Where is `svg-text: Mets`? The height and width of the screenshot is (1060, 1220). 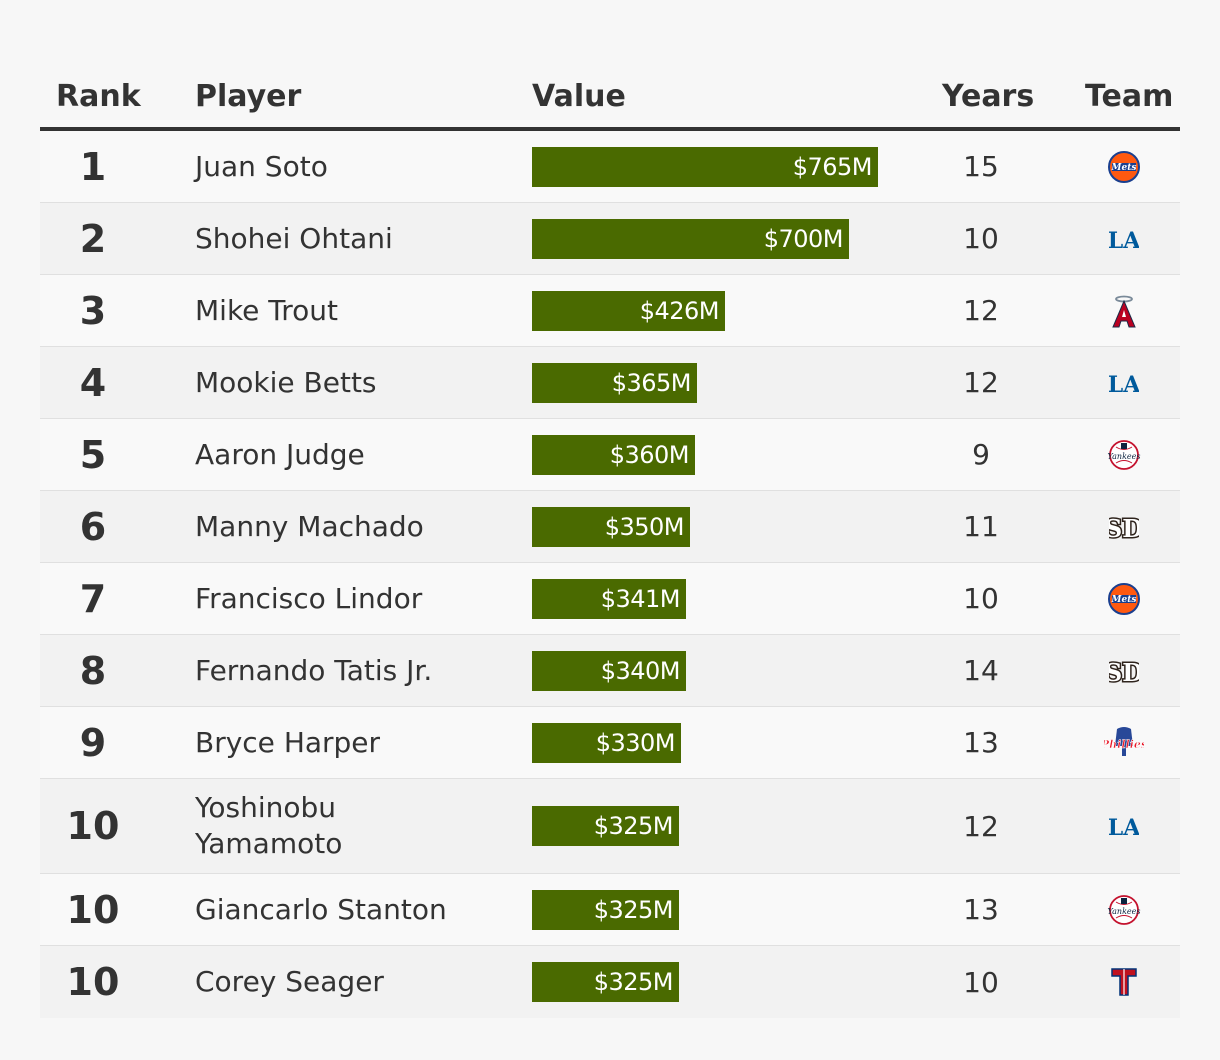
svg-text: Mets is located at coordinates (1124, 168).